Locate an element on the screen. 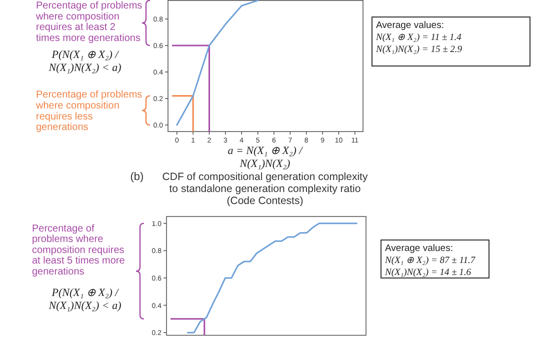  chart-title: CDF of compositional generation complexity to standalone generation complexity ratio (Code Contests) is located at coordinates (265, 189).